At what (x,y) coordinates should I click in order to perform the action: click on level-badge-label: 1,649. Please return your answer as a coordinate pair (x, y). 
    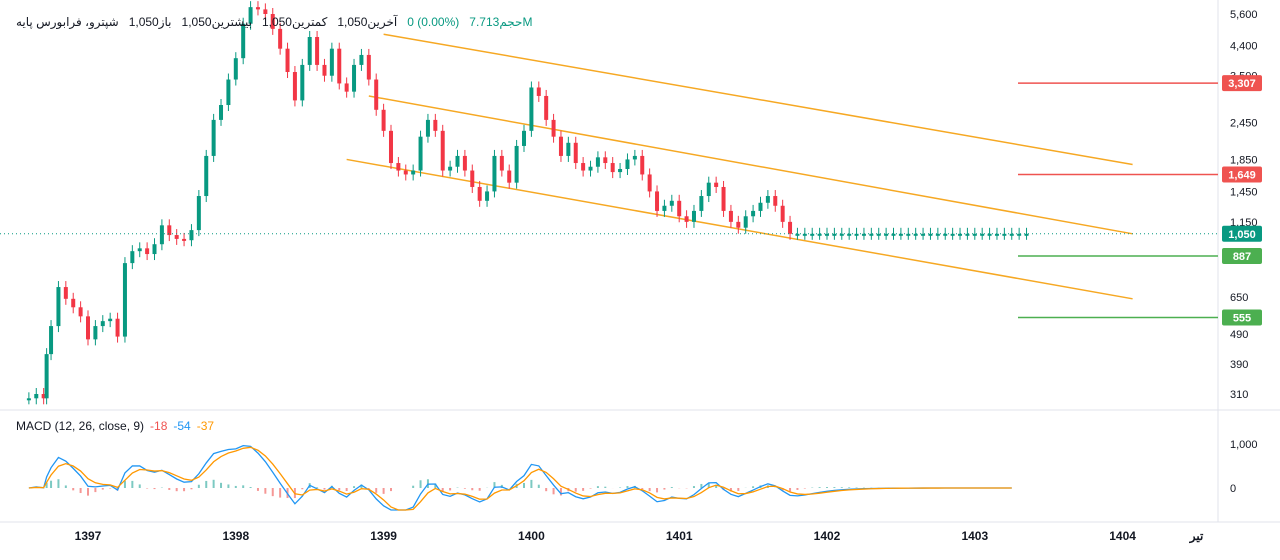
    Looking at the image, I should click on (1242, 176).